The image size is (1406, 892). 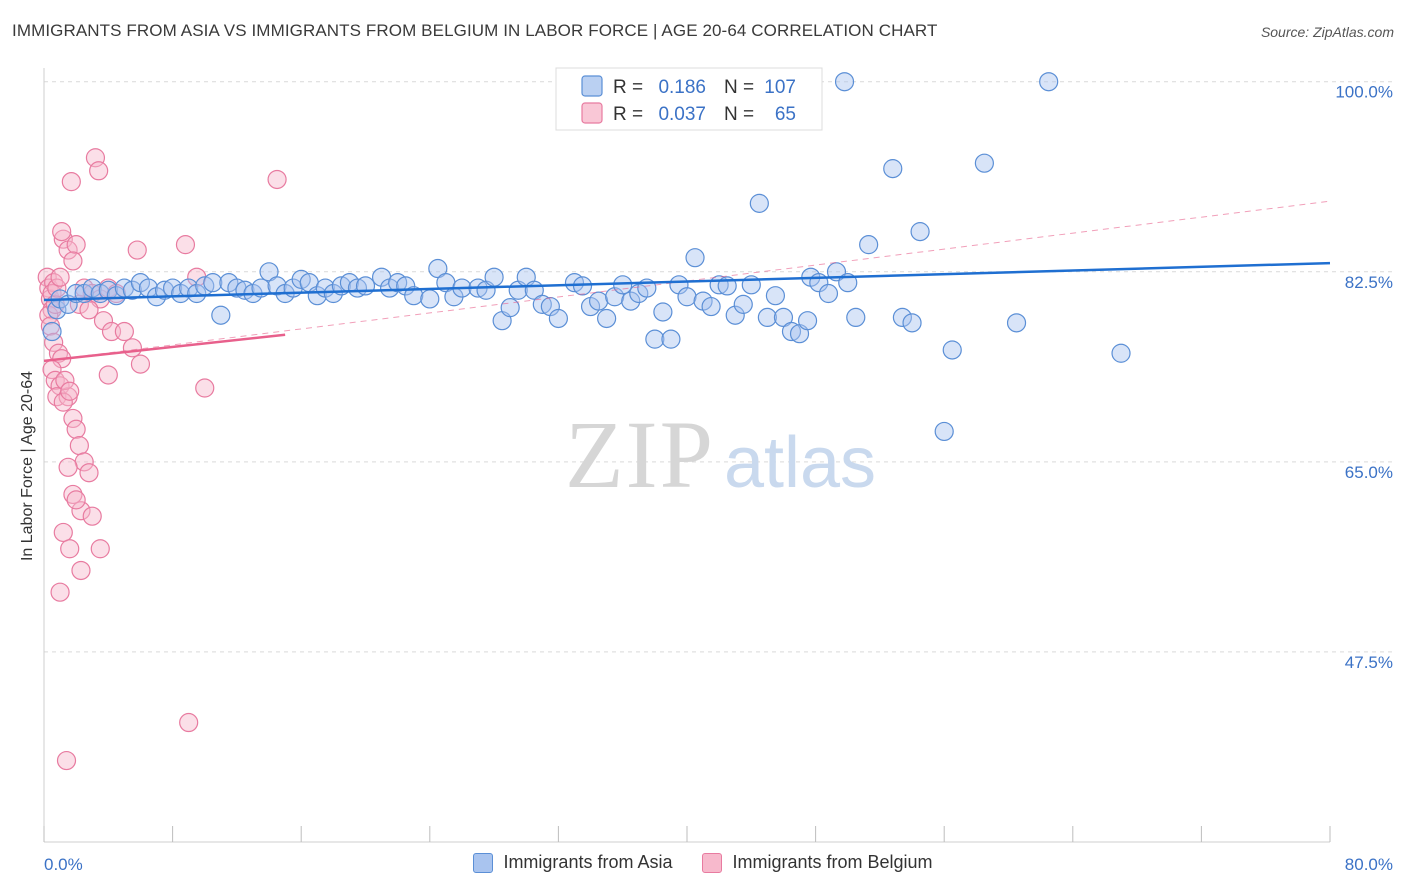 What do you see at coordinates (682, 87) in the screenshot?
I see `stats-r-value: 0.186` at bounding box center [682, 87].